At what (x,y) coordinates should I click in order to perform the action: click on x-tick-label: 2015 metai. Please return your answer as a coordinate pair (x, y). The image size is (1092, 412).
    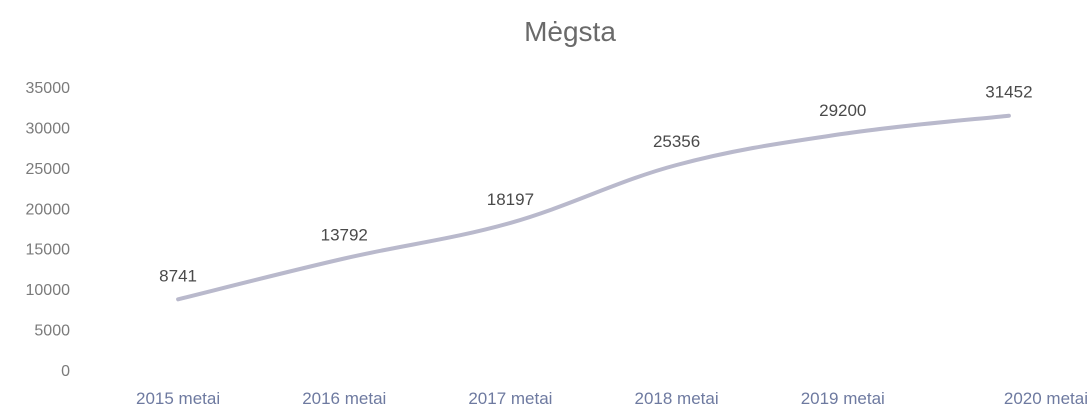
    Looking at the image, I should click on (178, 398).